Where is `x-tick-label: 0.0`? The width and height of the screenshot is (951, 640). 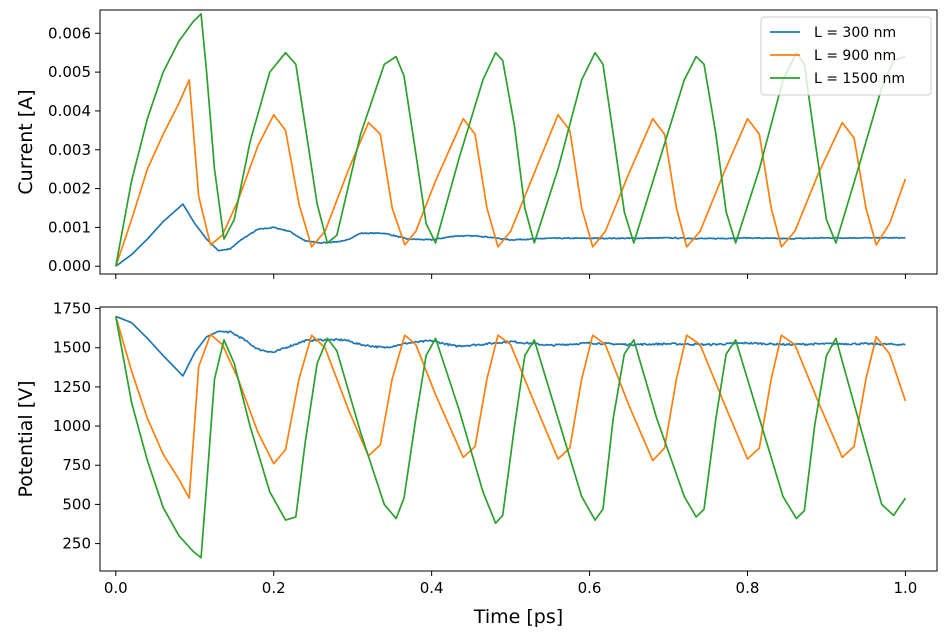
x-tick-label: 0.0 is located at coordinates (116, 588).